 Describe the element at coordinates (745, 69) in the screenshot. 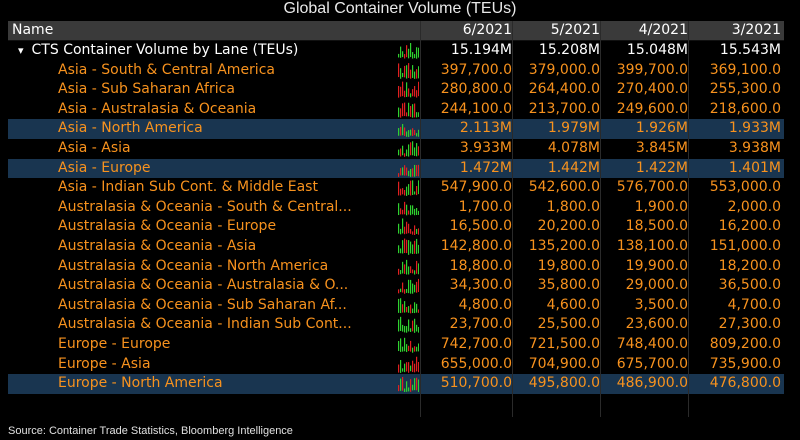

I see `value-cell: 369,100.0` at that location.